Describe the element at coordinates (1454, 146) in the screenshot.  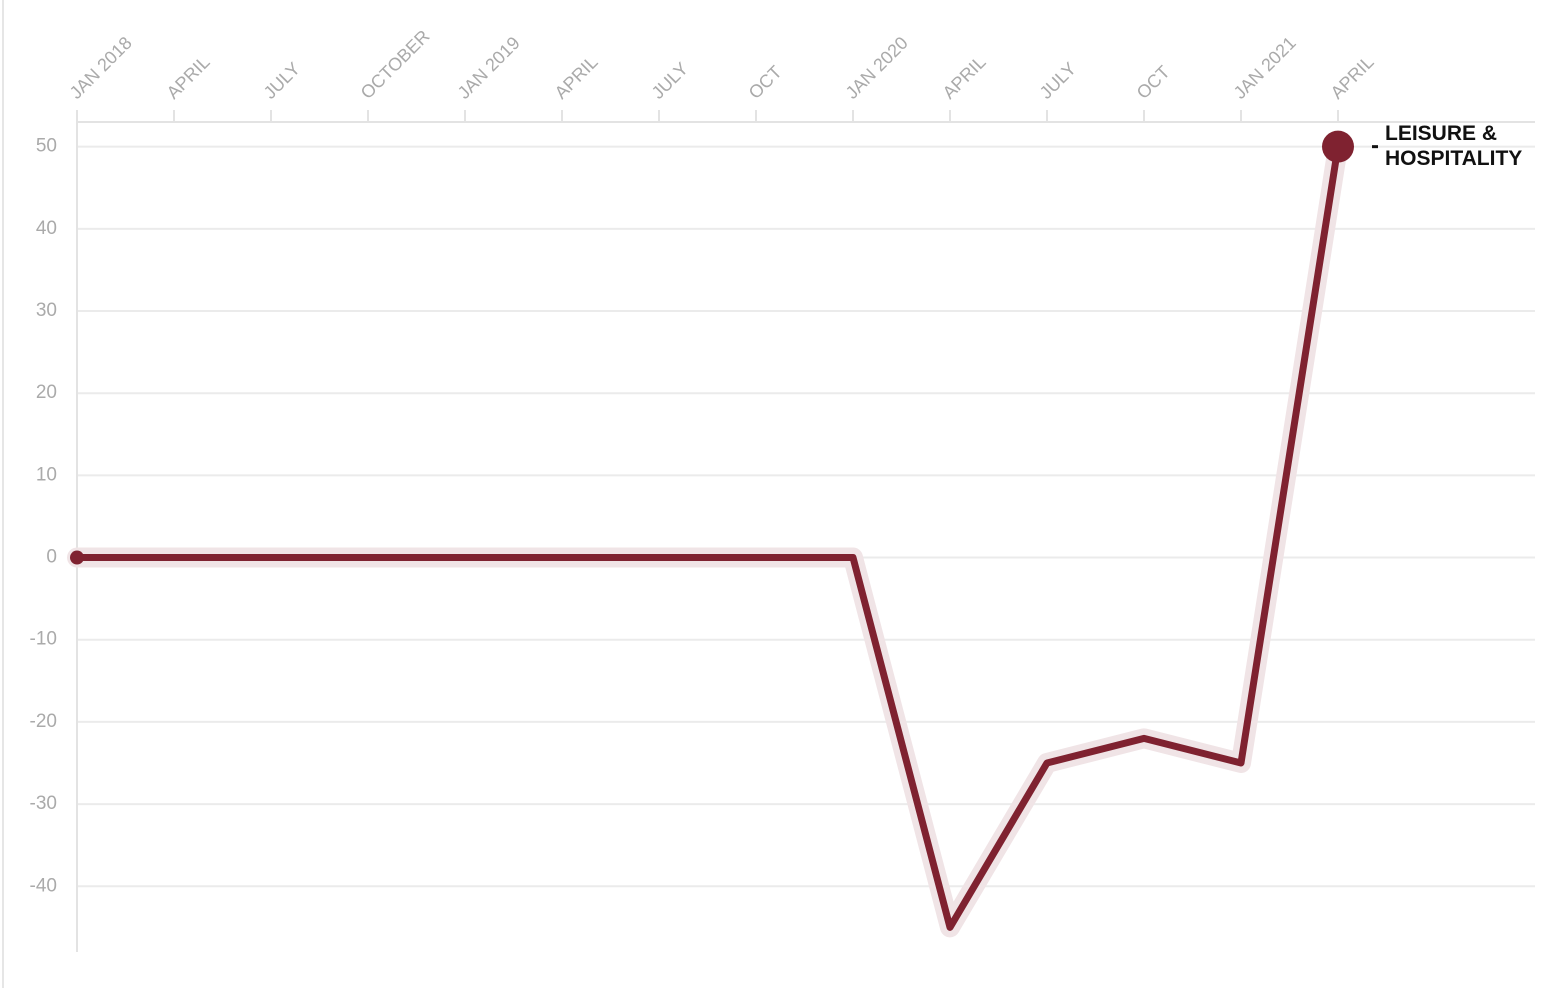
I see `series-label: LEISURE & HOSPITALITY` at that location.